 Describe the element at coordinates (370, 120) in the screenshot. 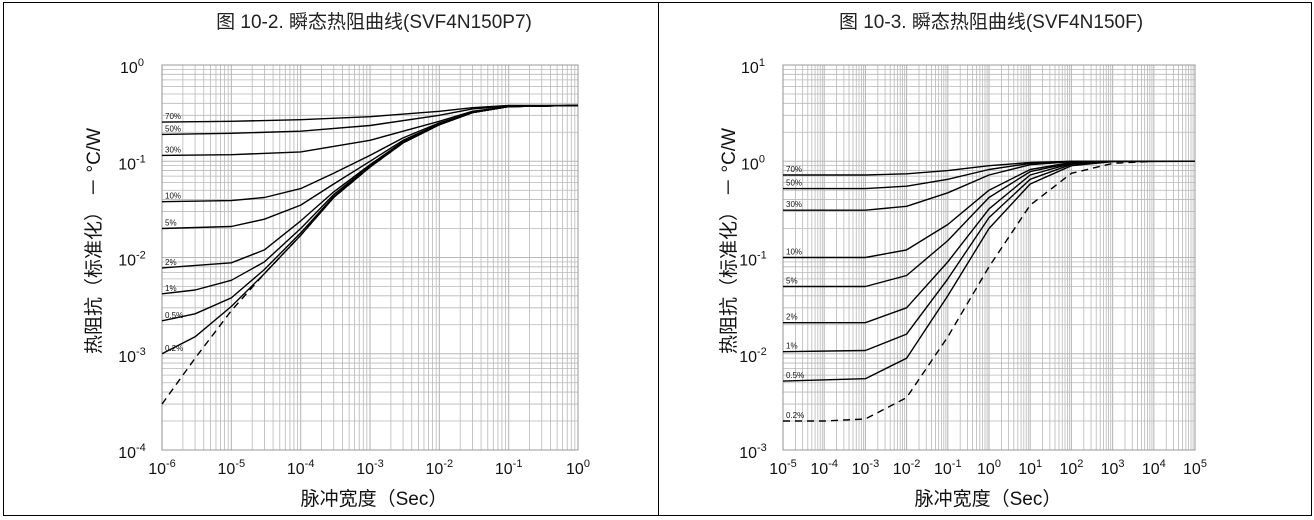

I see `series-line-50pct` at that location.